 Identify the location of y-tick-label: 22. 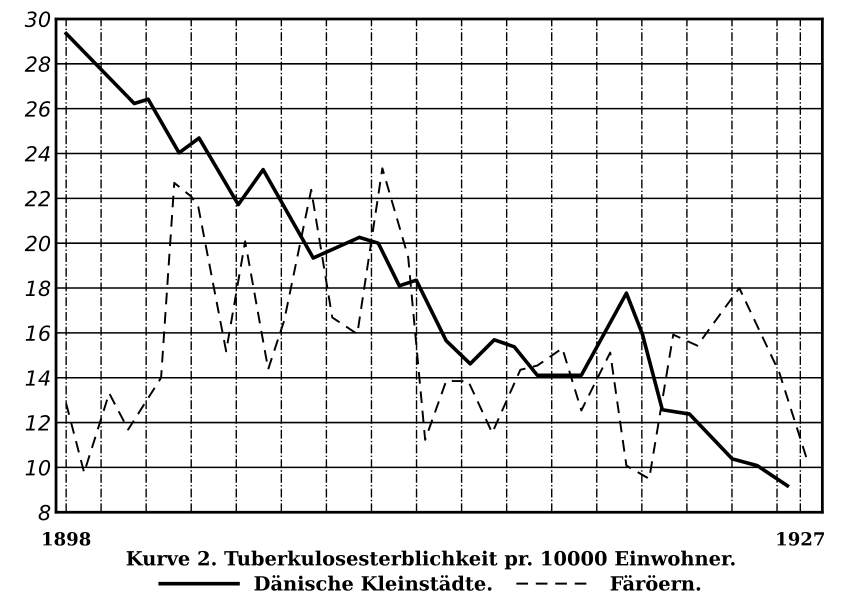
(37, 198).